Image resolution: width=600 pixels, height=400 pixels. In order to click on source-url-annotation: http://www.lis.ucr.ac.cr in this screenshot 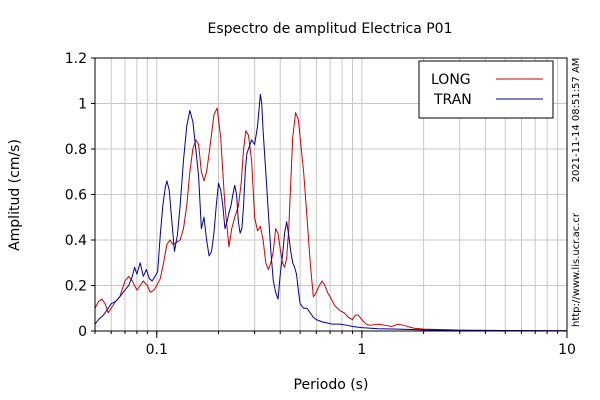, I will do `click(576, 269)`.